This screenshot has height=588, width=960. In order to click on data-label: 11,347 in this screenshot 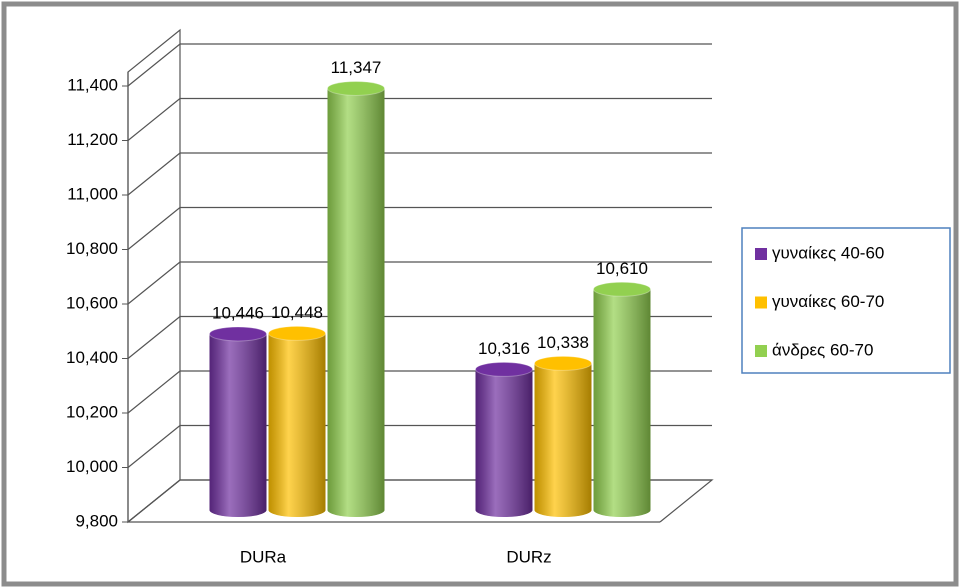, I will do `click(356, 67)`.